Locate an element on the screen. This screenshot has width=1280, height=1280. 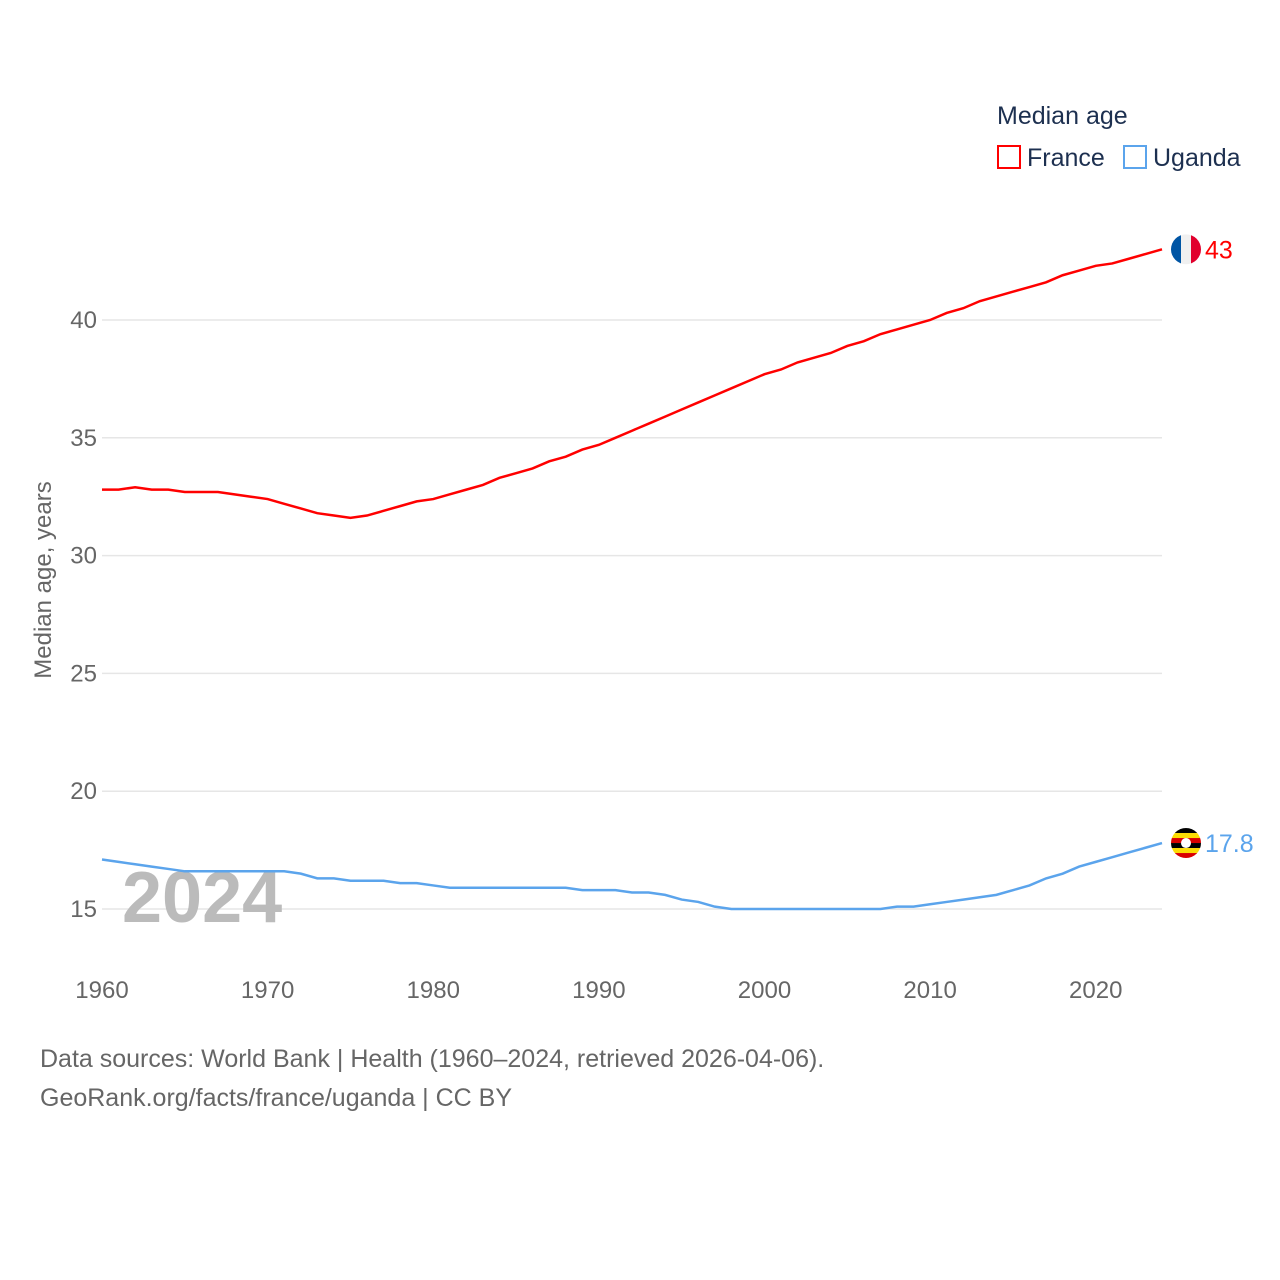
year-watermark: 2024 is located at coordinates (202, 898).